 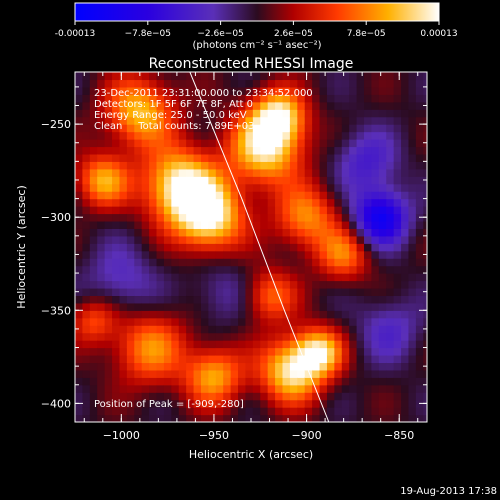 What do you see at coordinates (448, 491) in the screenshot?
I see `footer-timestamp: 19-Aug-2013 17:38` at bounding box center [448, 491].